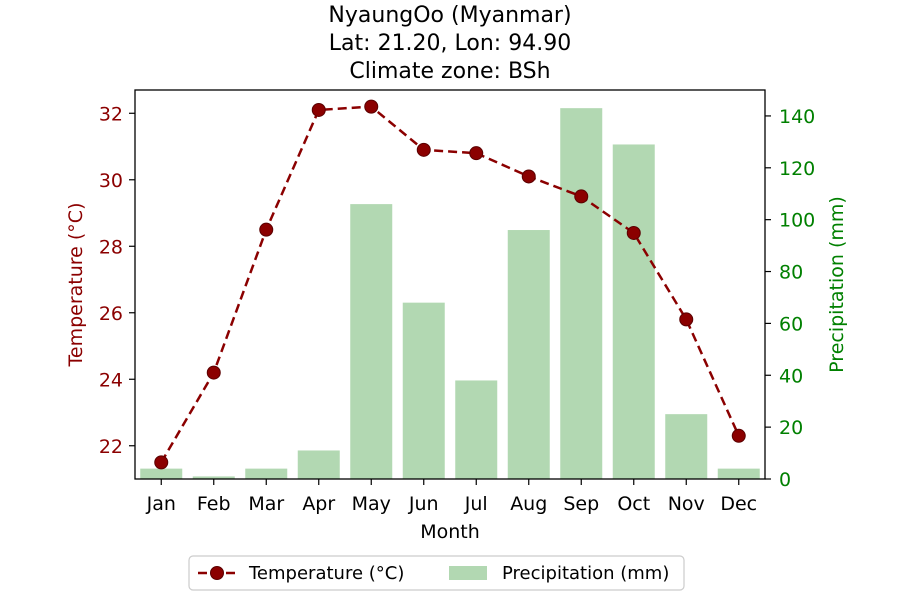  What do you see at coordinates (111, 447) in the screenshot?
I see `temperature-tick-label-22: 22` at bounding box center [111, 447].